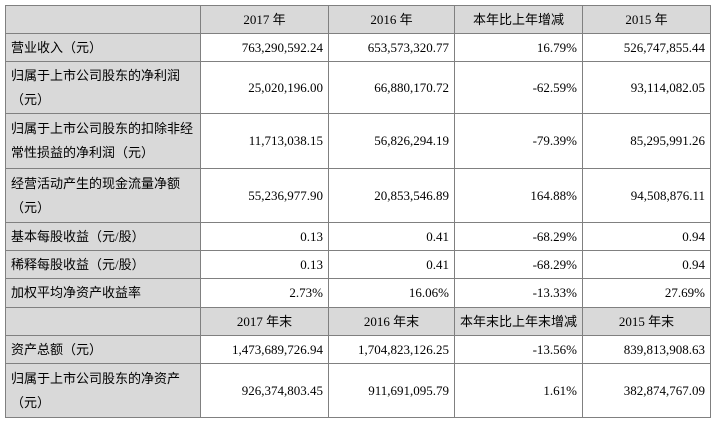 The image size is (715, 424). What do you see at coordinates (646, 349) in the screenshot?
I see `value-2015: 839,813,908.63` at bounding box center [646, 349].